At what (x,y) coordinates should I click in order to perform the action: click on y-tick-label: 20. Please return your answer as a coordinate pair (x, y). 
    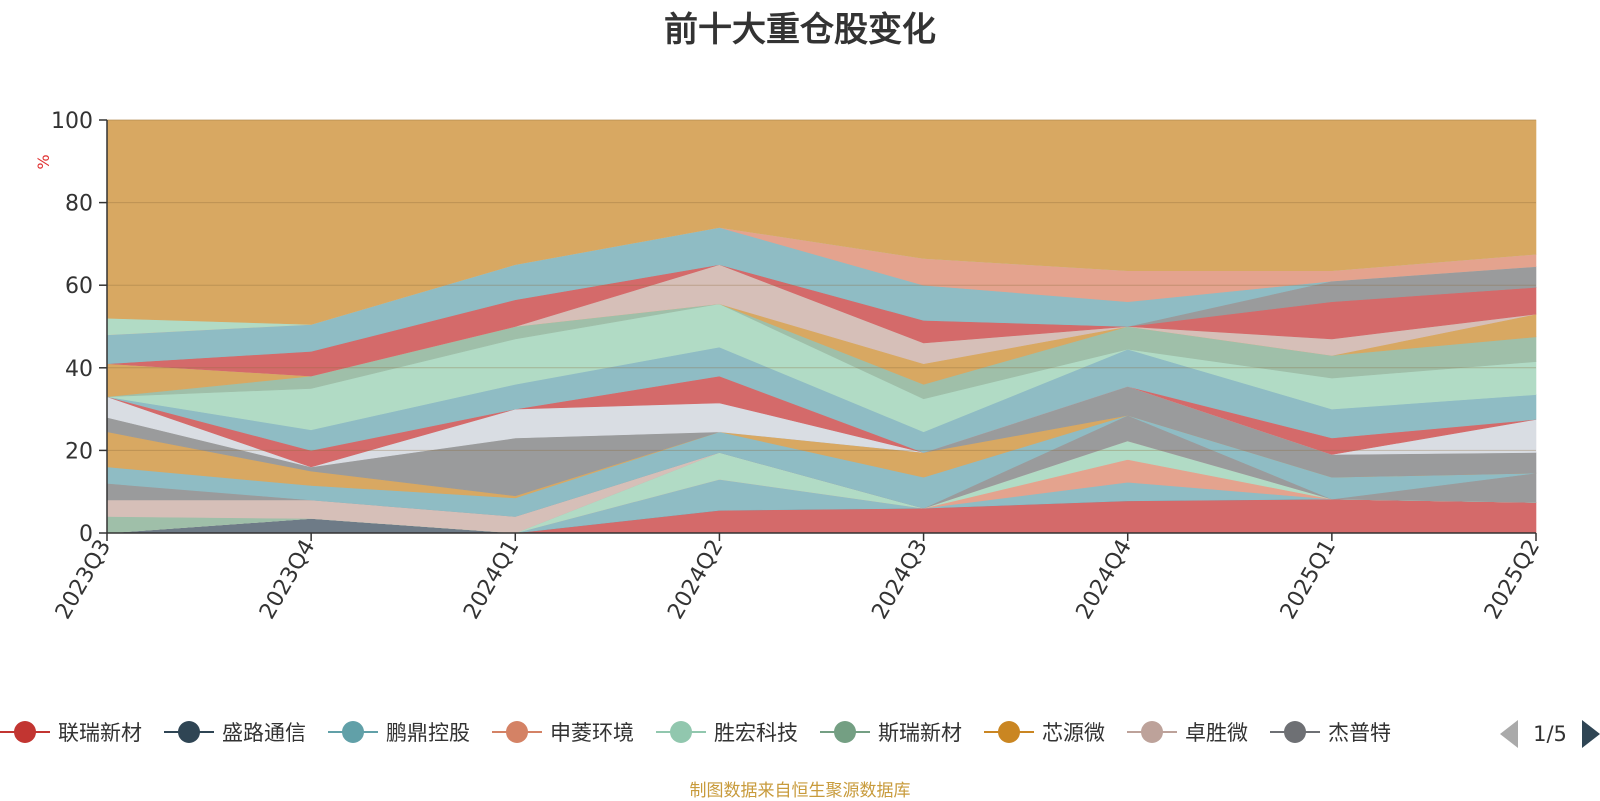
    Looking at the image, I should click on (79, 451).